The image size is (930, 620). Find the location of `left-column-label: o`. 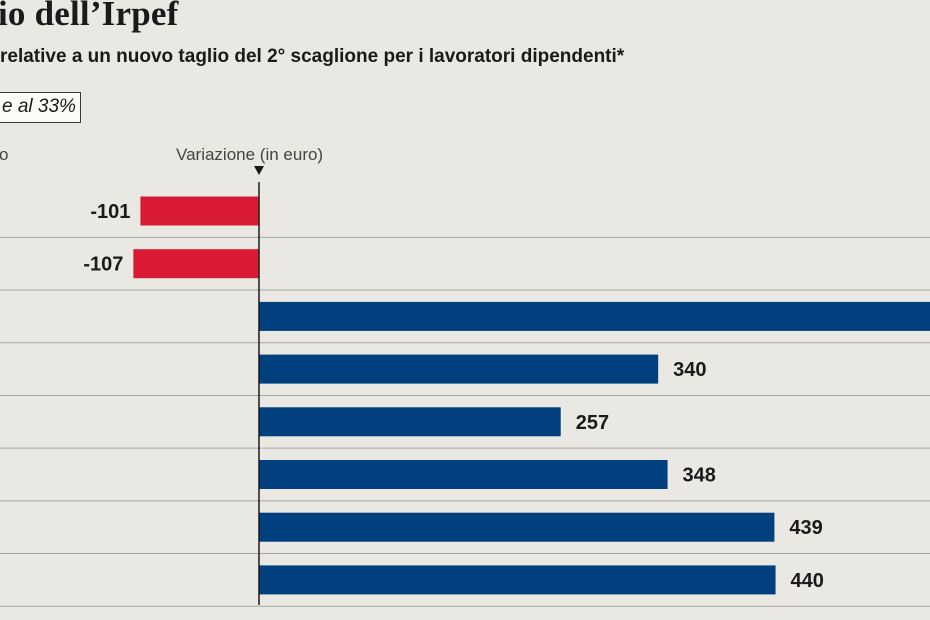

left-column-label: o is located at coordinates (4, 154).